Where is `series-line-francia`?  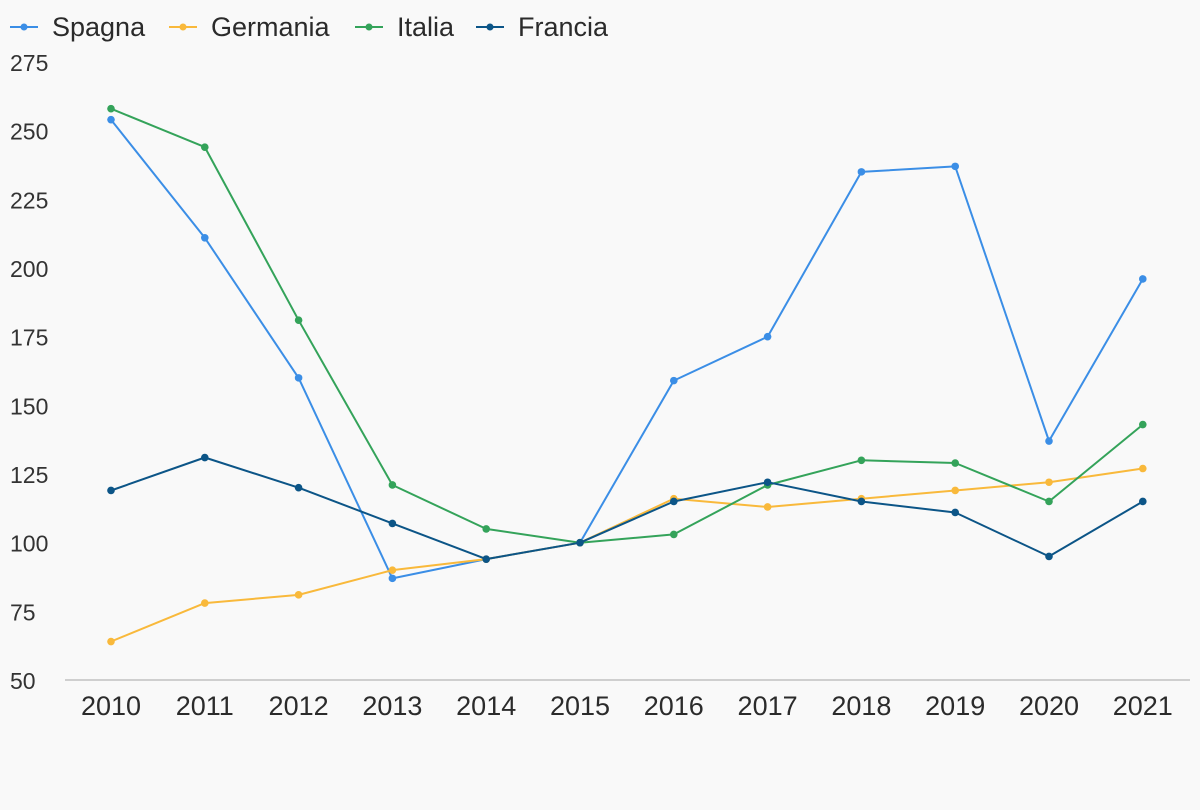 series-line-francia is located at coordinates (627, 508).